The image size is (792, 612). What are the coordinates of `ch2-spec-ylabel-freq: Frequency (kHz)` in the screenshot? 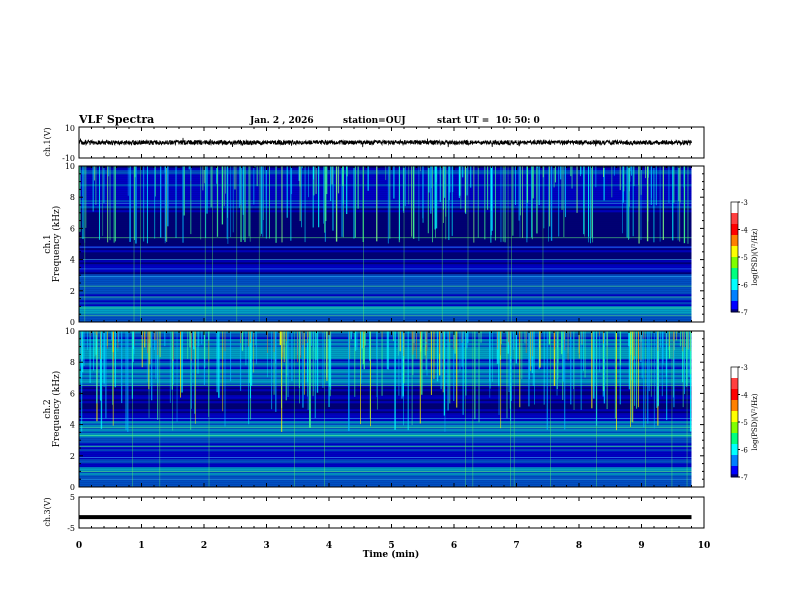 It's located at (56, 409).